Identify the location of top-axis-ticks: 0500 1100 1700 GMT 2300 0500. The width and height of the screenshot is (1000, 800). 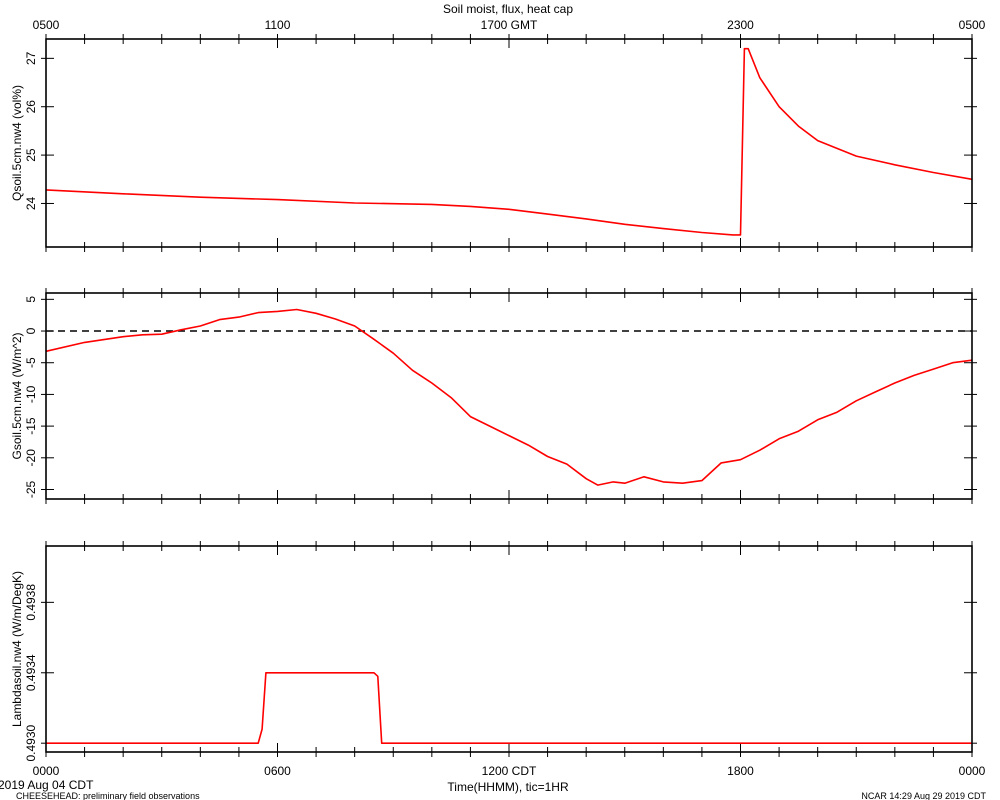
(509, 25).